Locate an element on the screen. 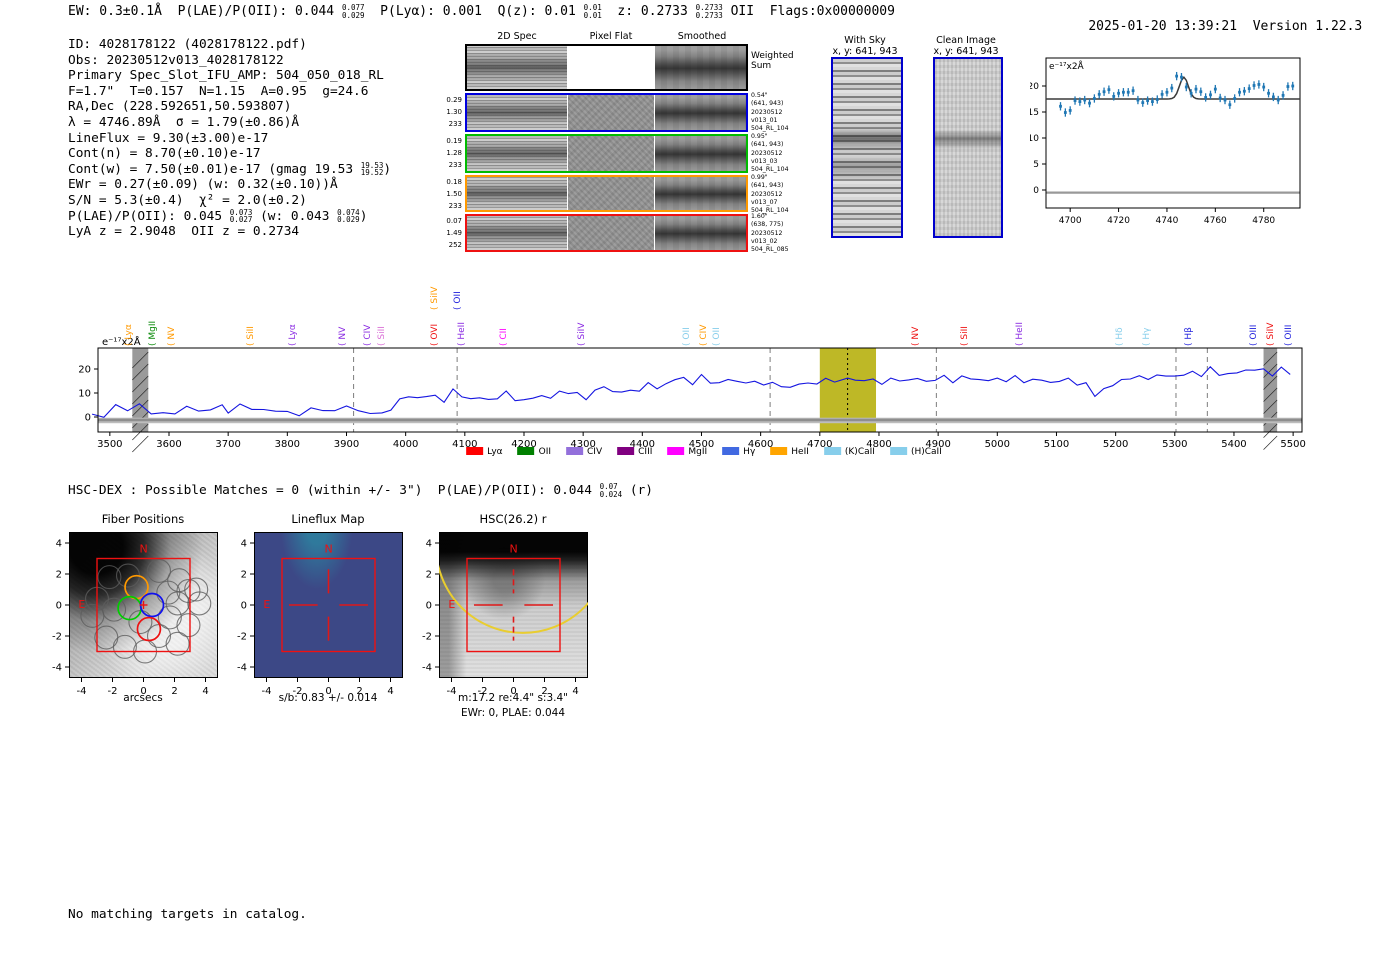  info-line-3-text: F=1.7" T=0.157 N=1.15 A=0.95 g=24.6 is located at coordinates (218, 91).